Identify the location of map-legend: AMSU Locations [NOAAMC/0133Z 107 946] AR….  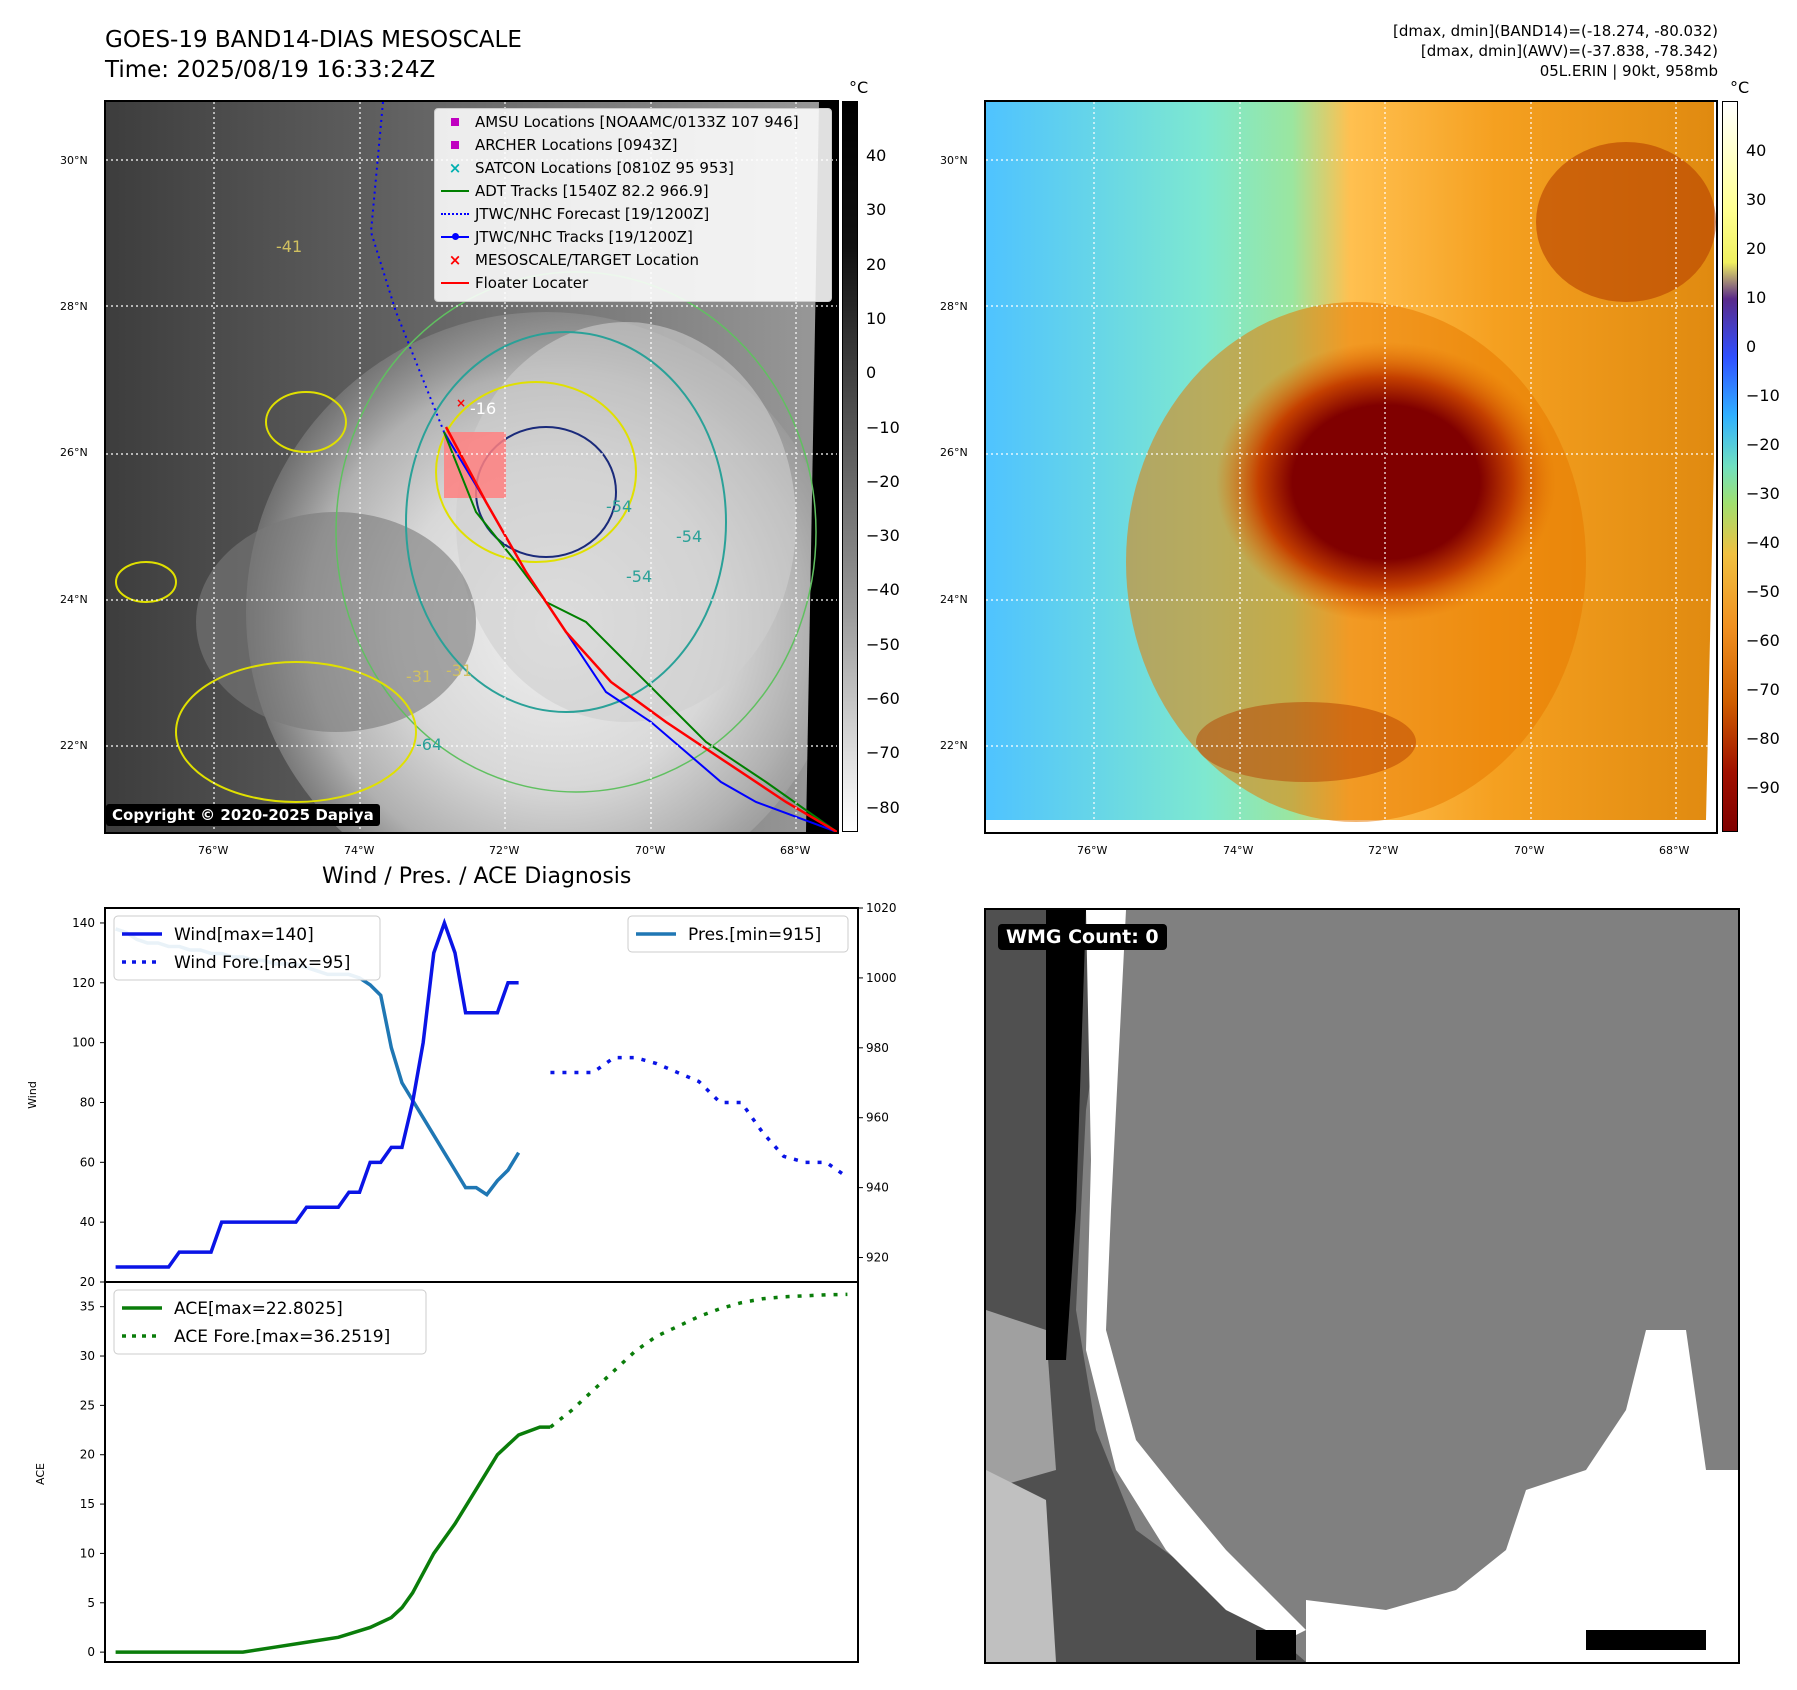
(633, 205).